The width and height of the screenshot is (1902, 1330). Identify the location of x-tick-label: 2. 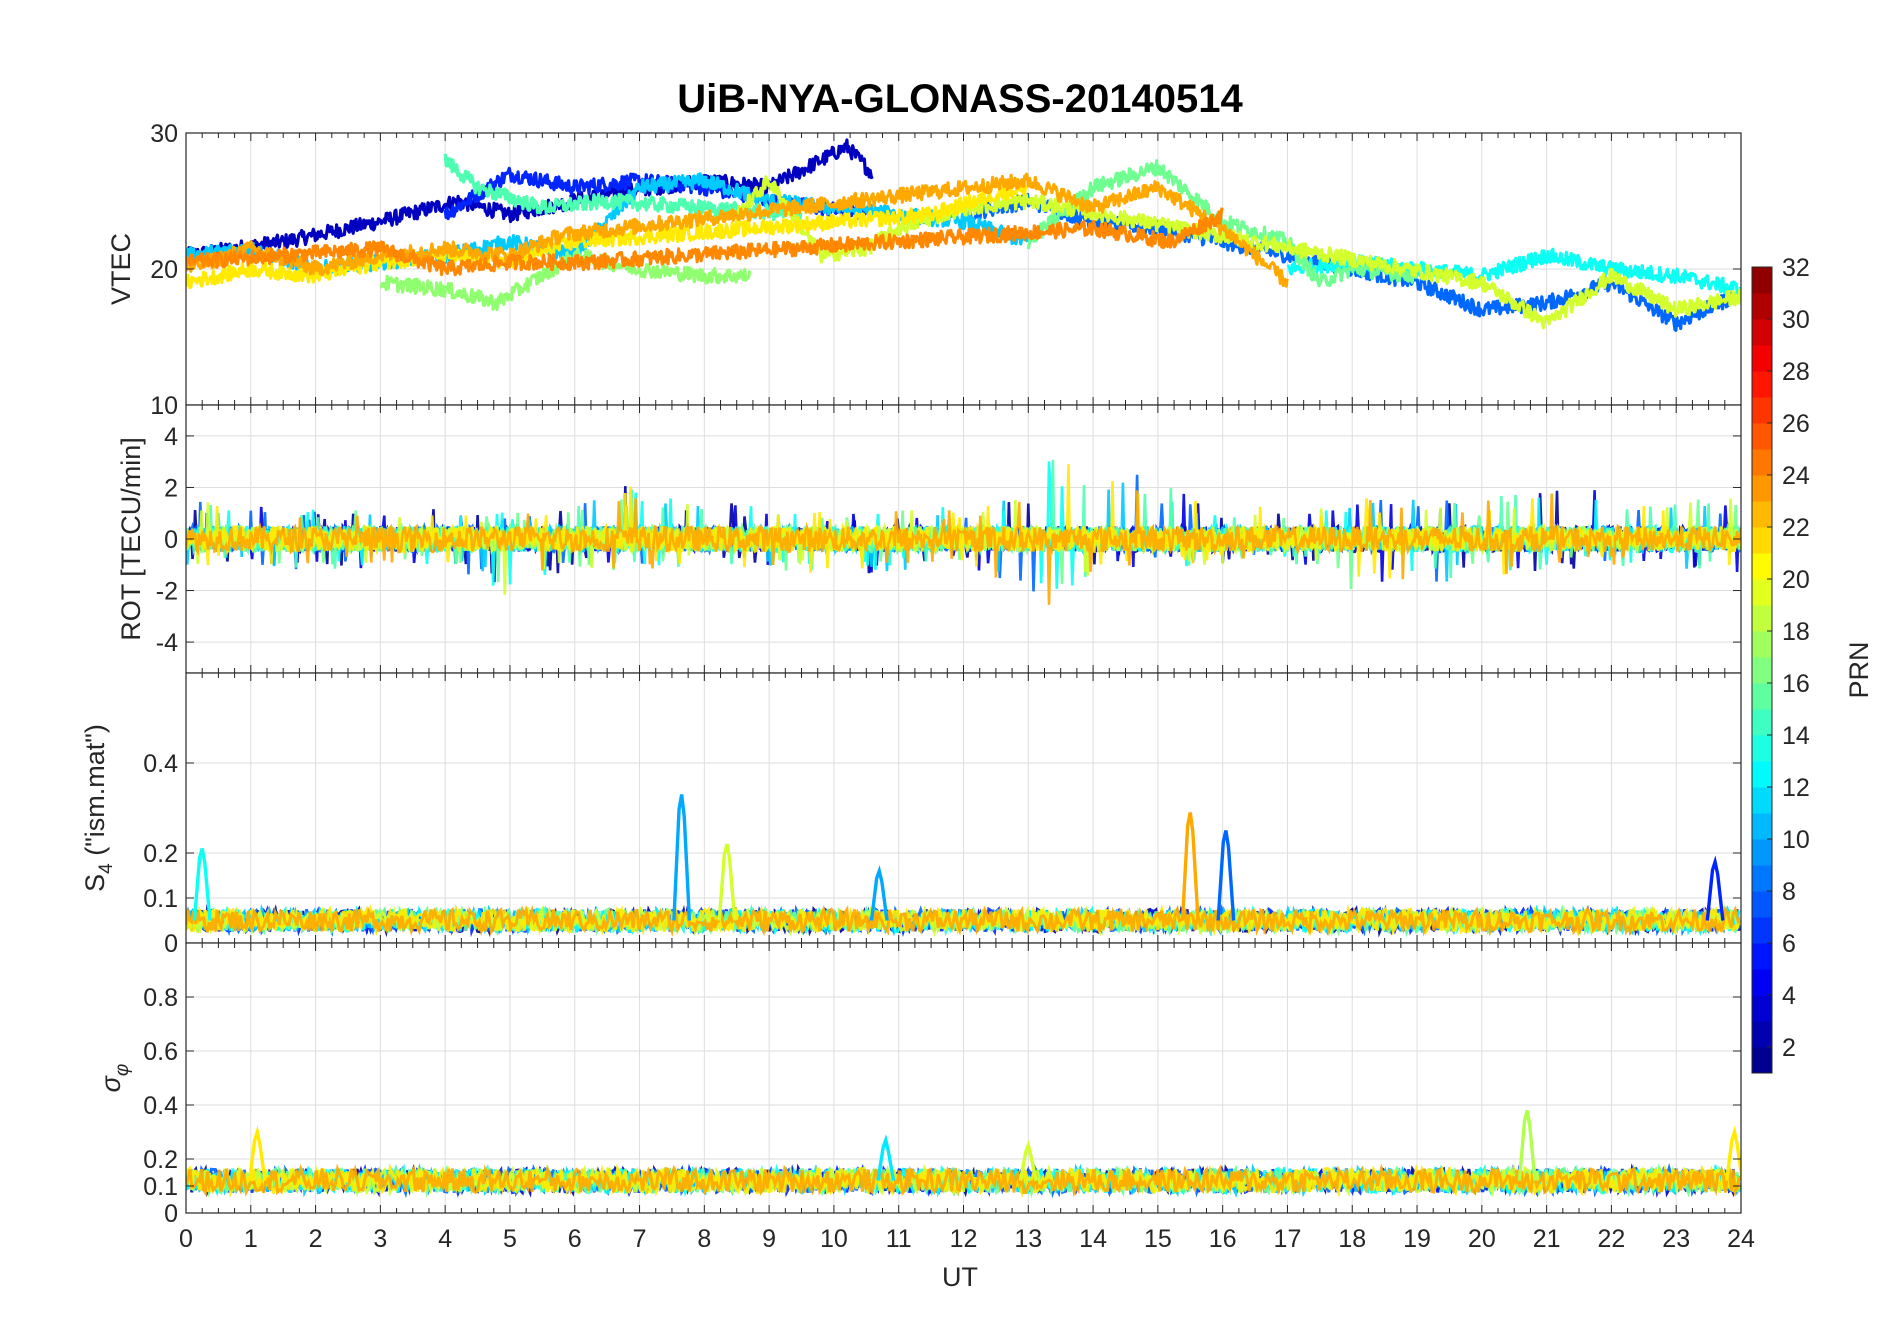
(316, 1239).